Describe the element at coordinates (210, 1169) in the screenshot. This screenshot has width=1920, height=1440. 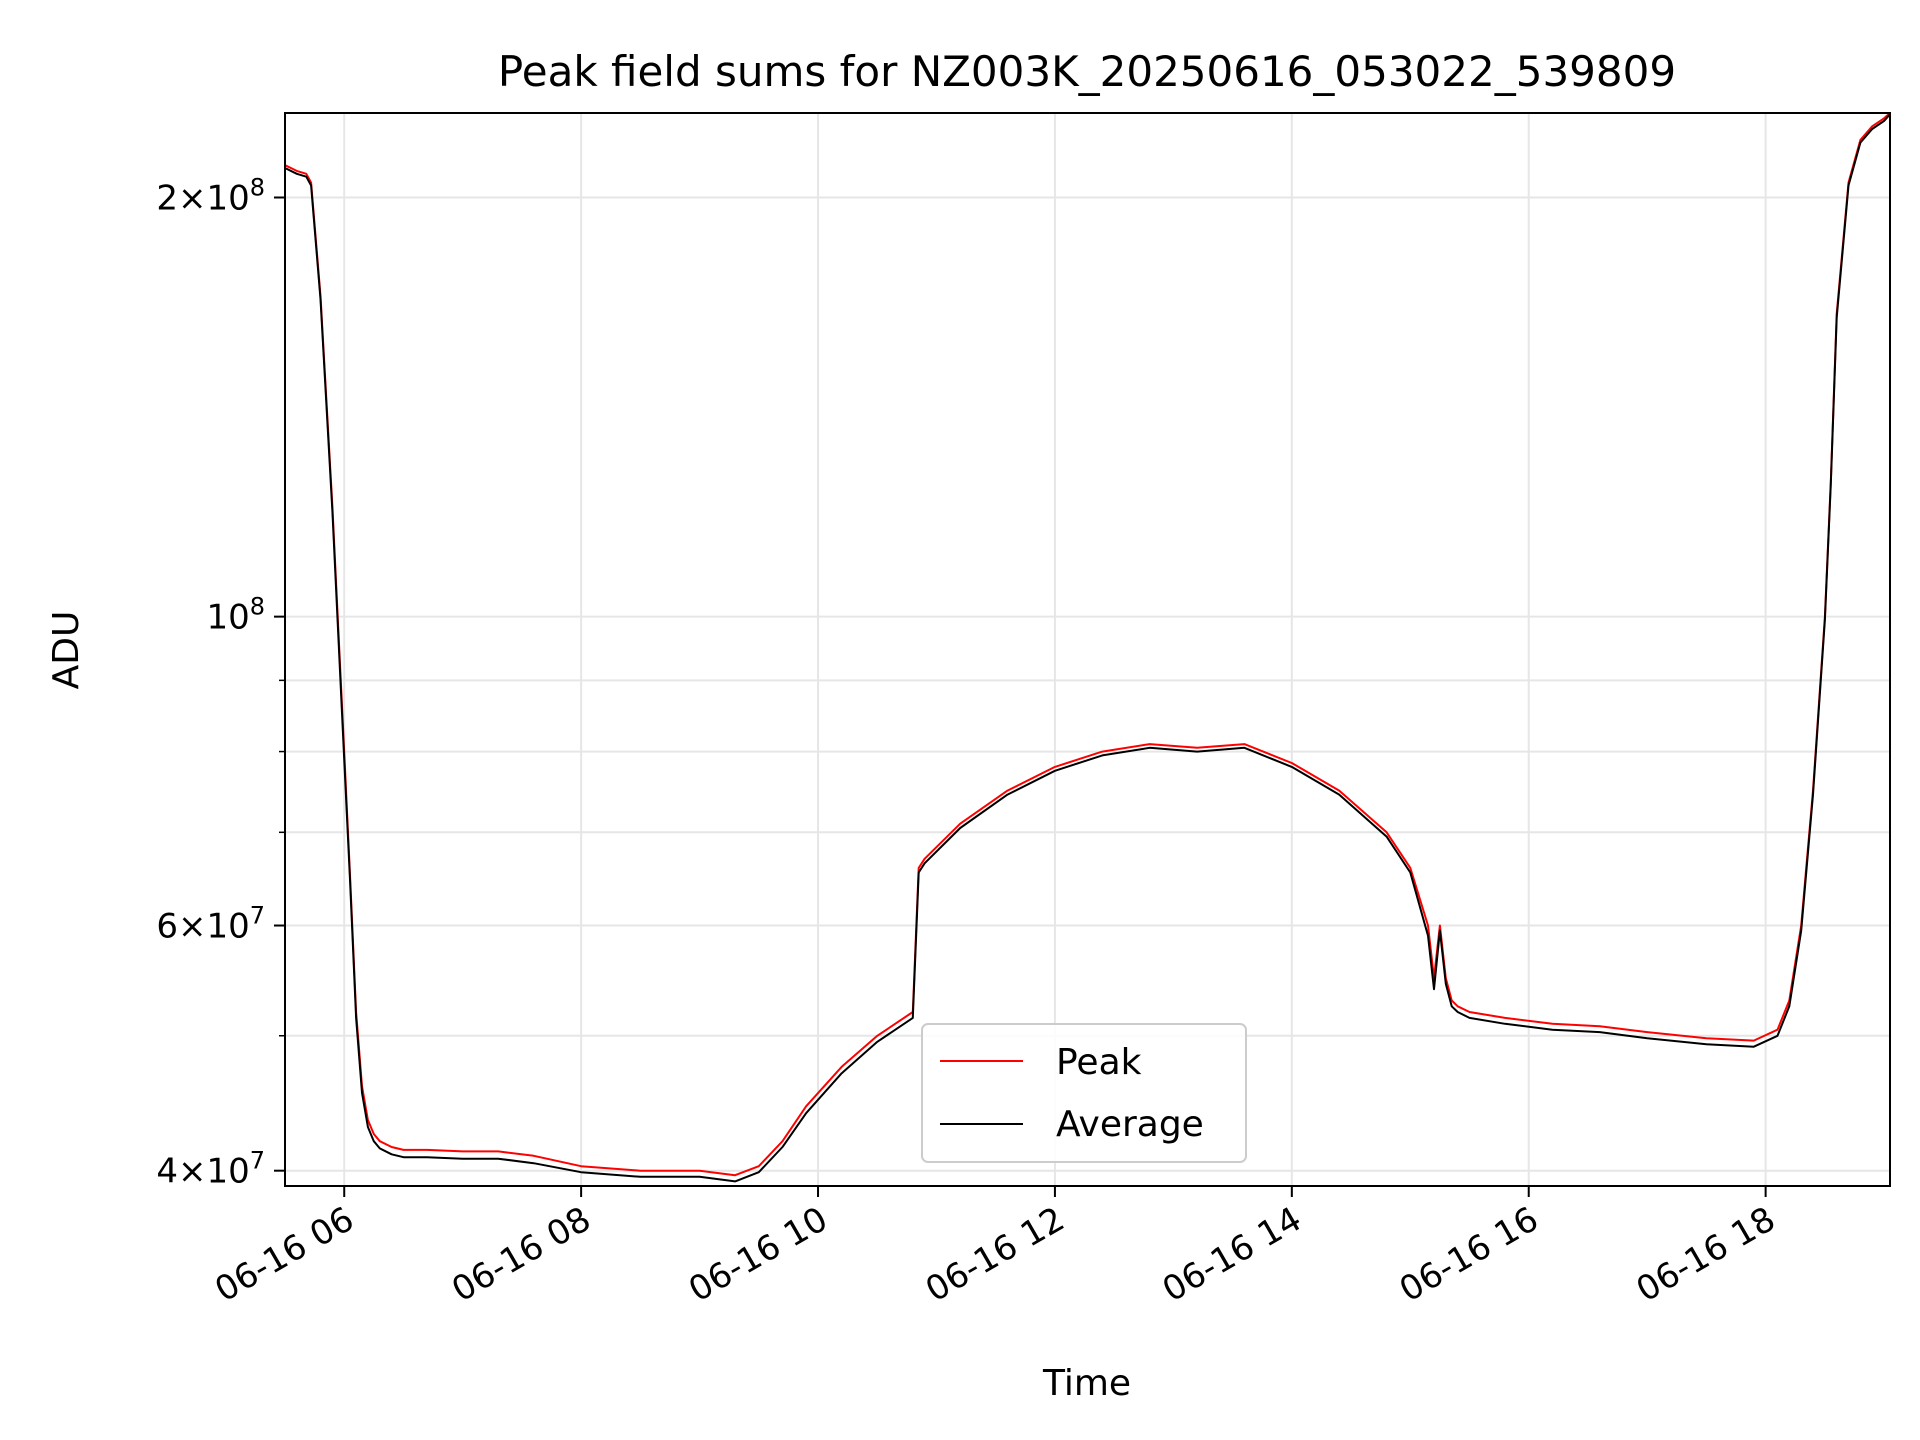
I see `y-tick-label: 4×107` at that location.